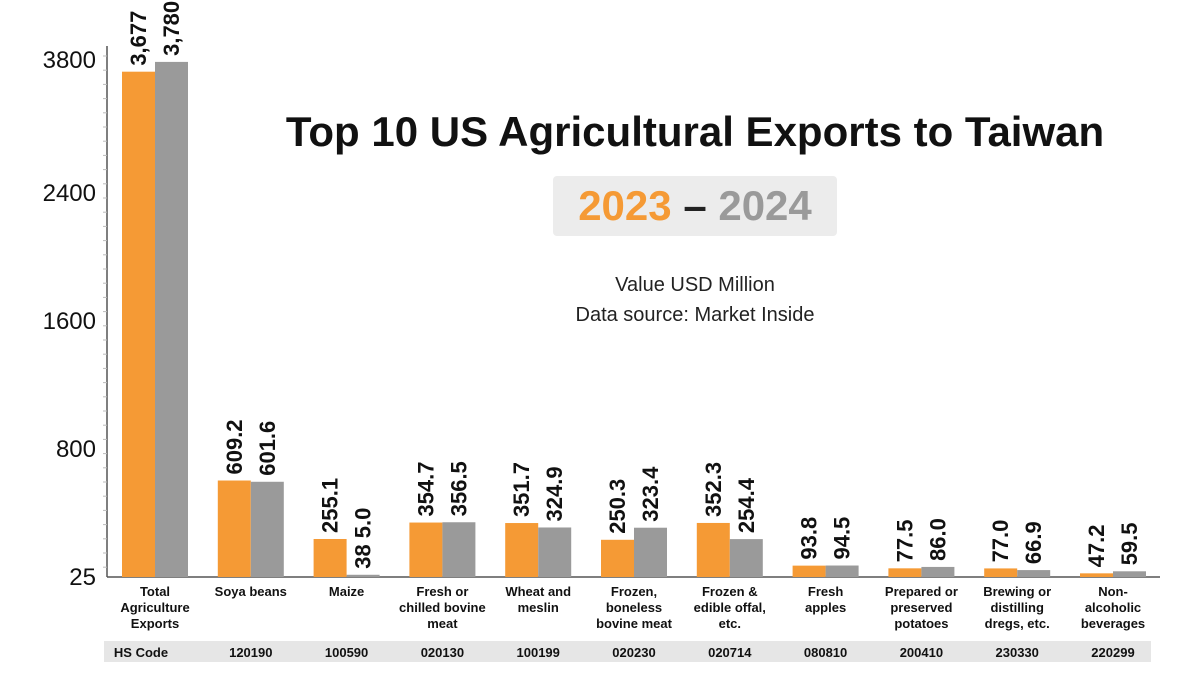 The height and width of the screenshot is (675, 1200). I want to click on data-label-2024: 324.9, so click(554, 493).